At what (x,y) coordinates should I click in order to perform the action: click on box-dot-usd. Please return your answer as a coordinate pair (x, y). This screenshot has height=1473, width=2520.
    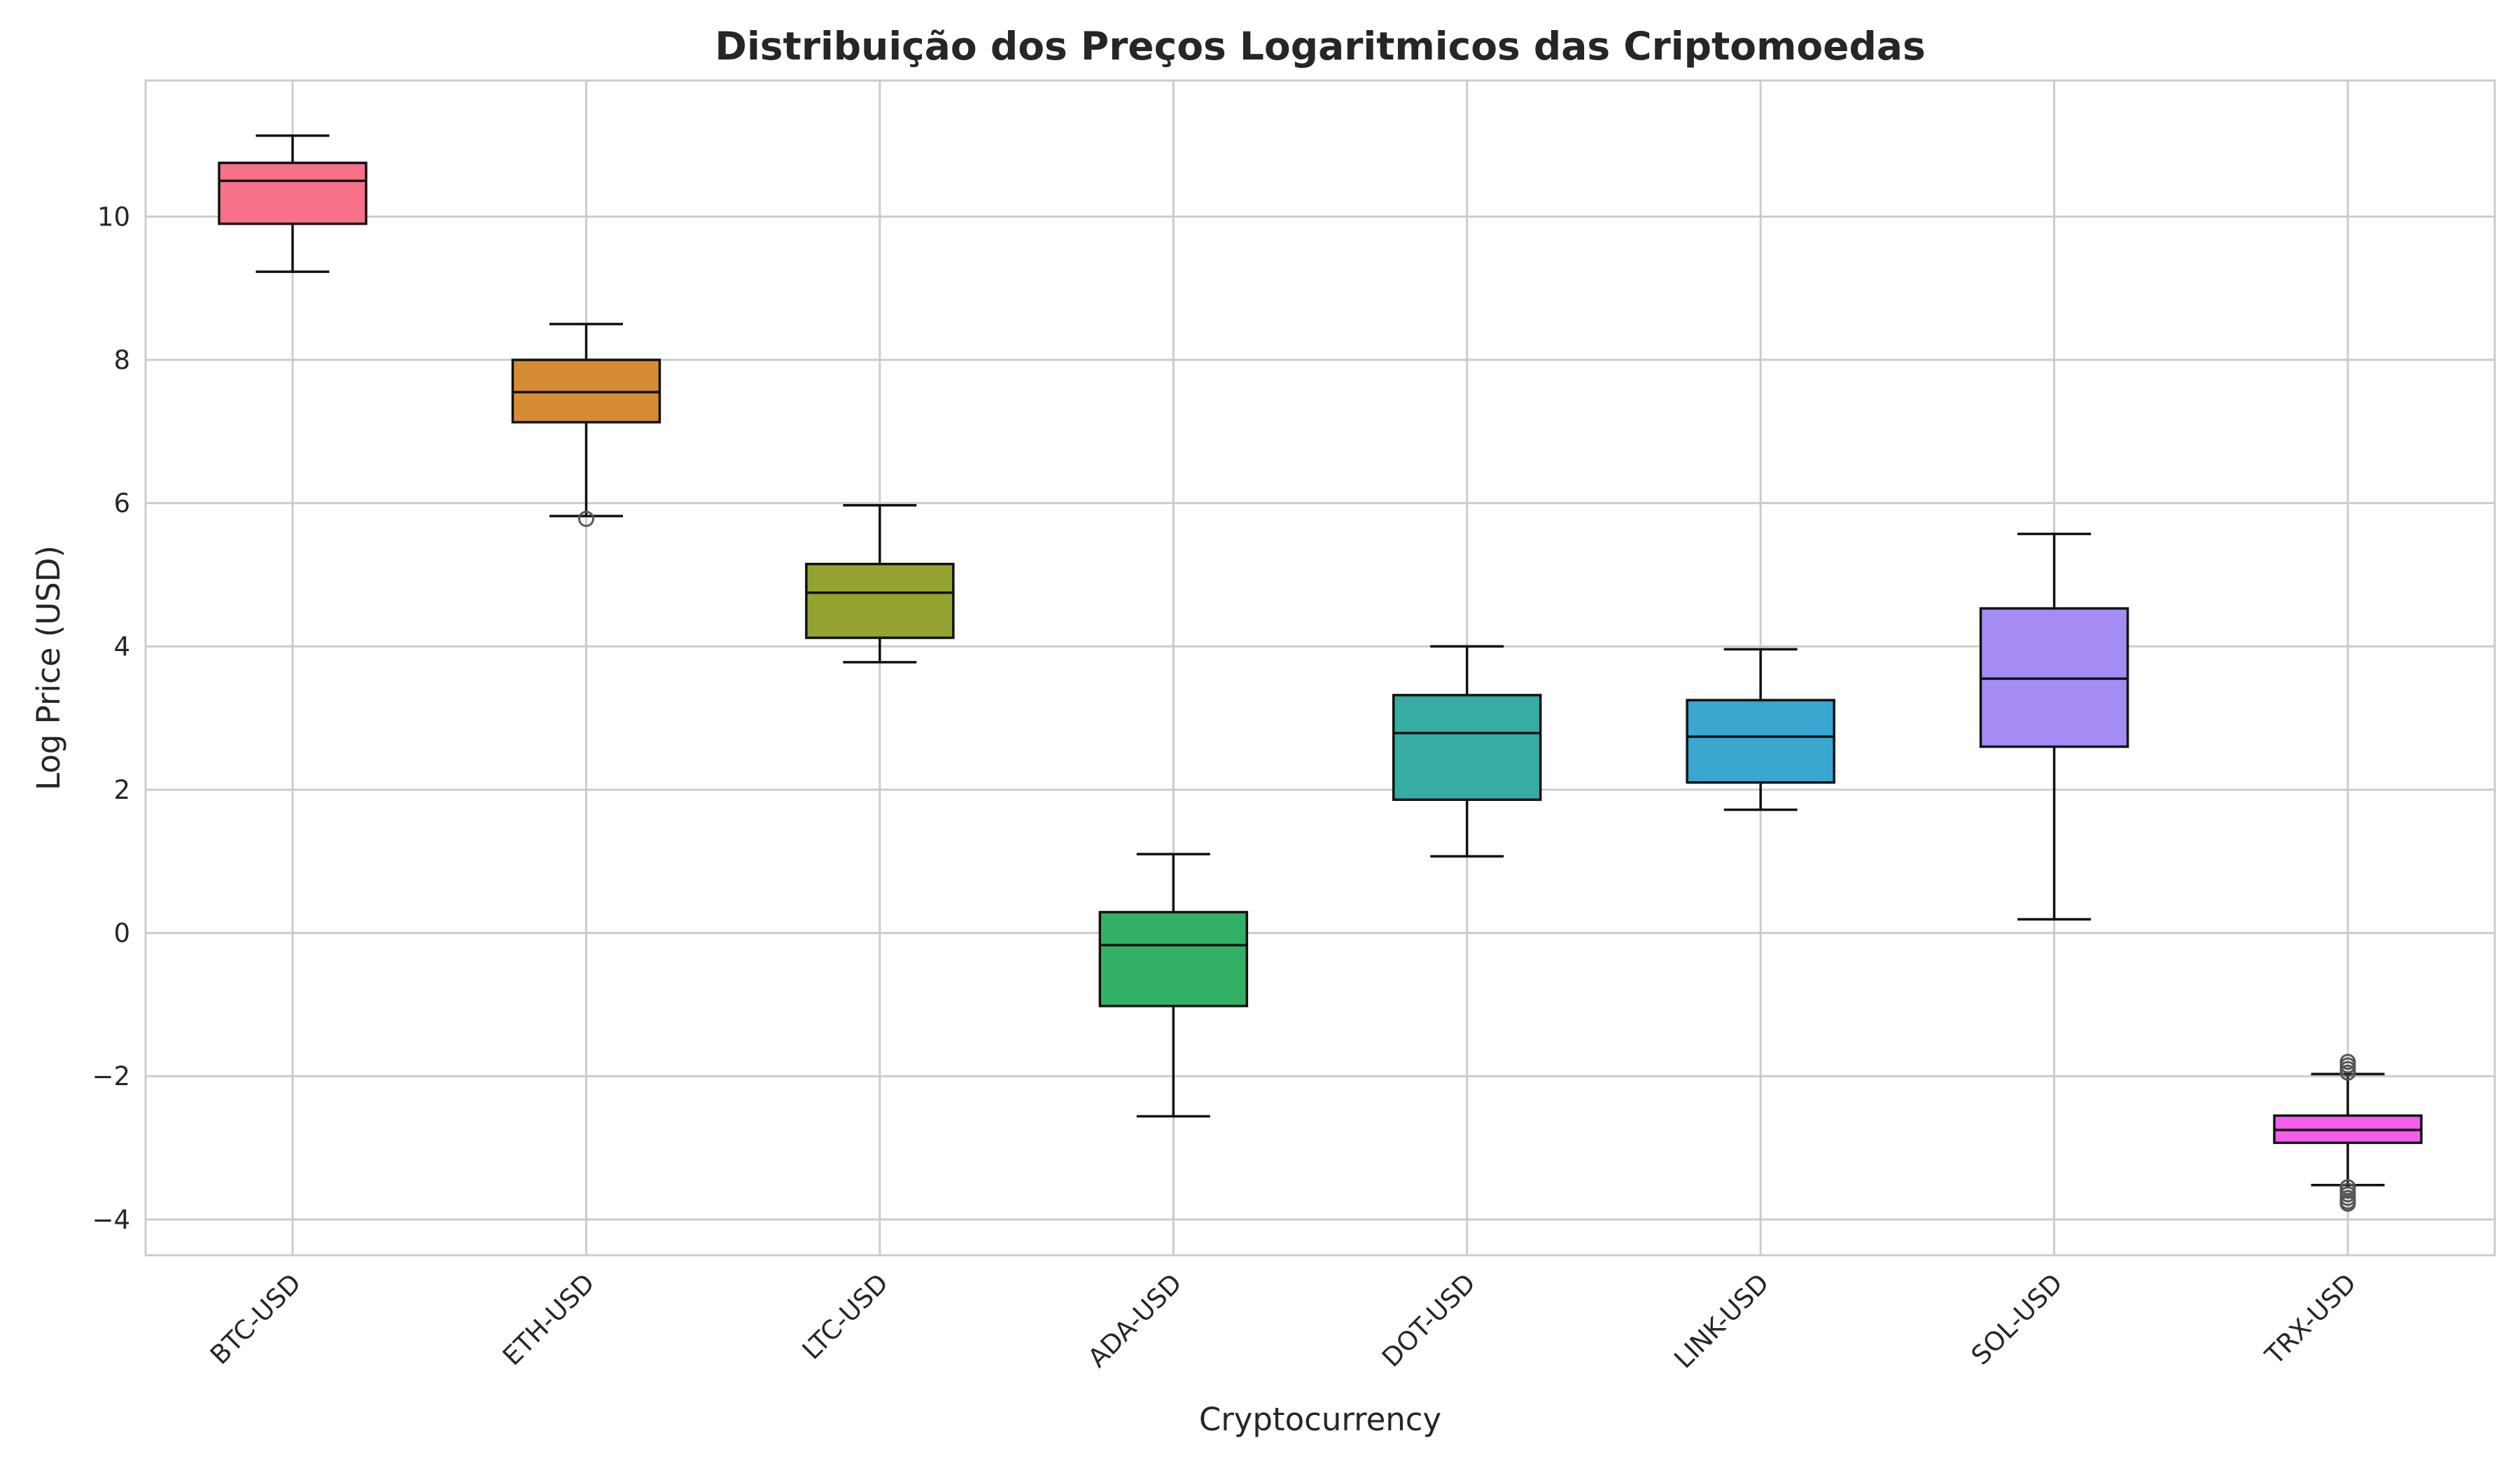
    Looking at the image, I should click on (1467, 751).